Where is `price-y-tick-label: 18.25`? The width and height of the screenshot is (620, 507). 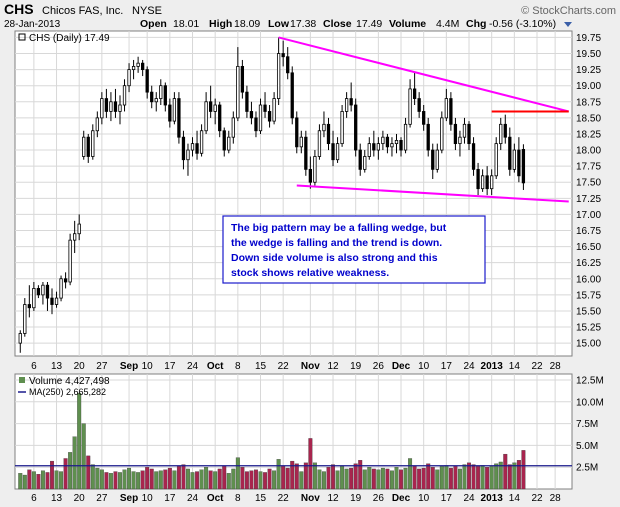
price-y-tick-label: 18.25 is located at coordinates (588, 134).